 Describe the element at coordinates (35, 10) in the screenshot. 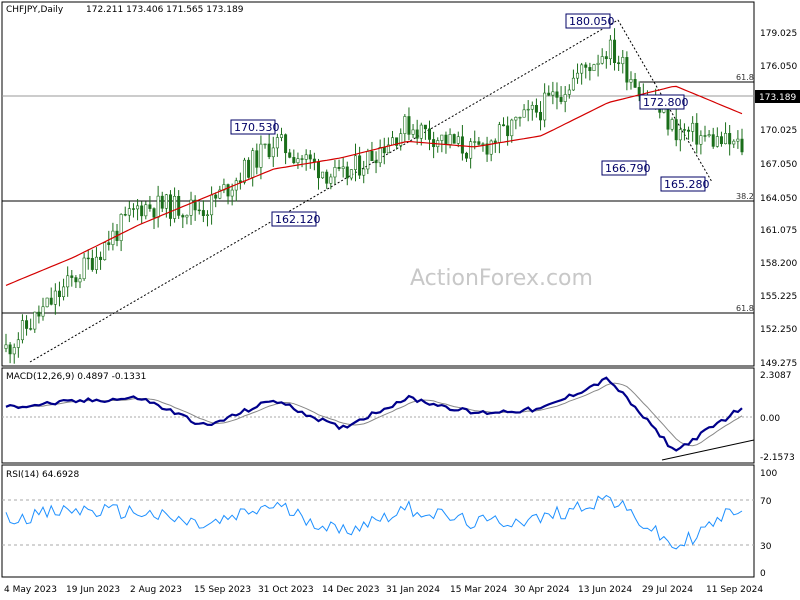

I see `chart-symbol: CHFJPY,Daily` at that location.